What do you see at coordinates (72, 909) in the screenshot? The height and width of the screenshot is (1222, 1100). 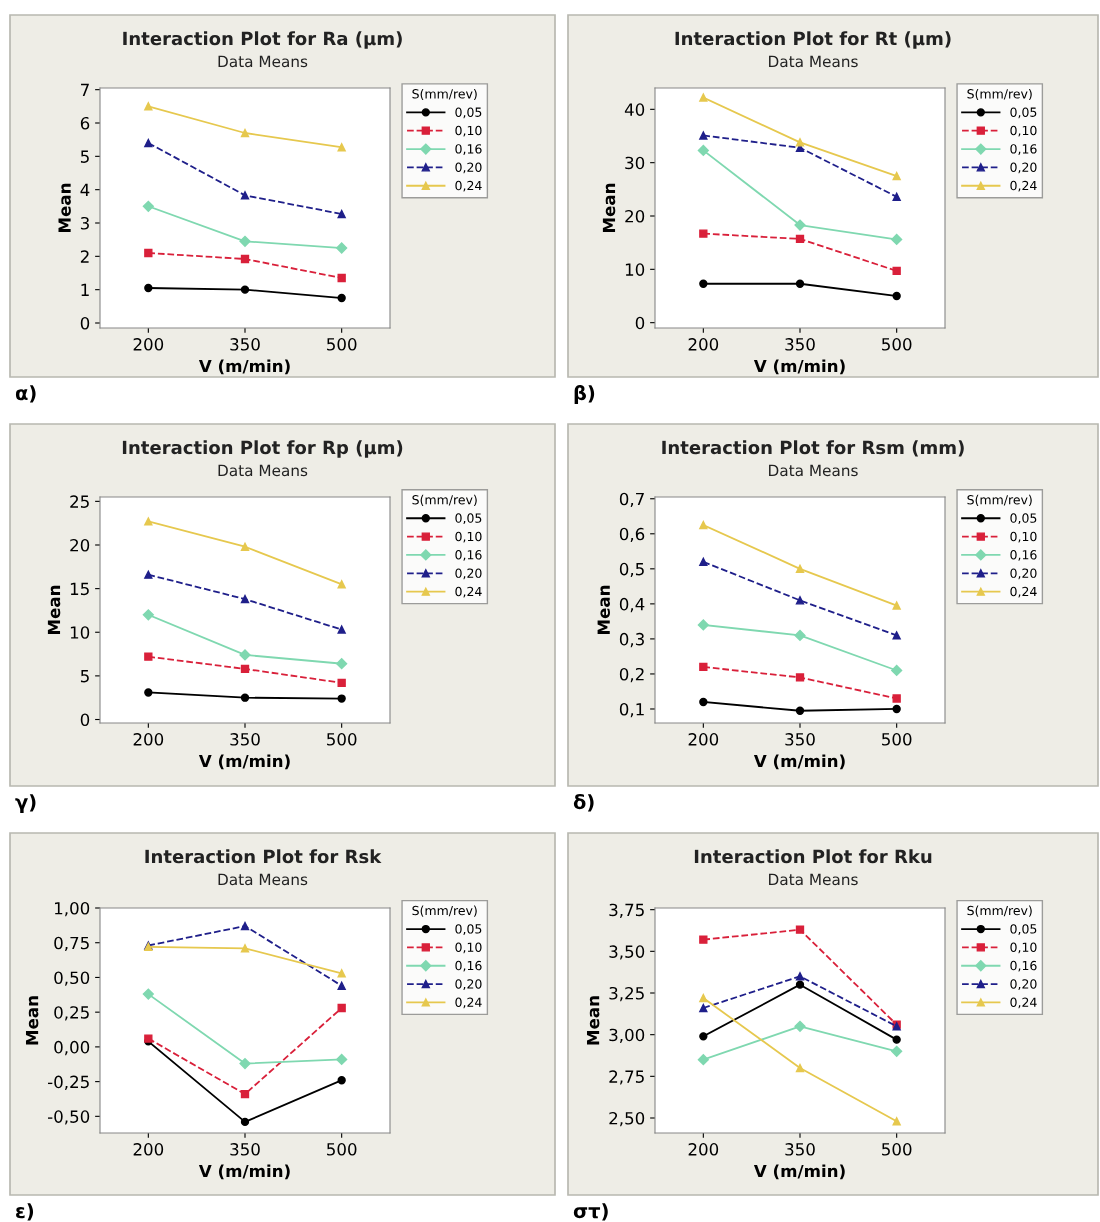 I see `y-tick-label: 1,00` at bounding box center [72, 909].